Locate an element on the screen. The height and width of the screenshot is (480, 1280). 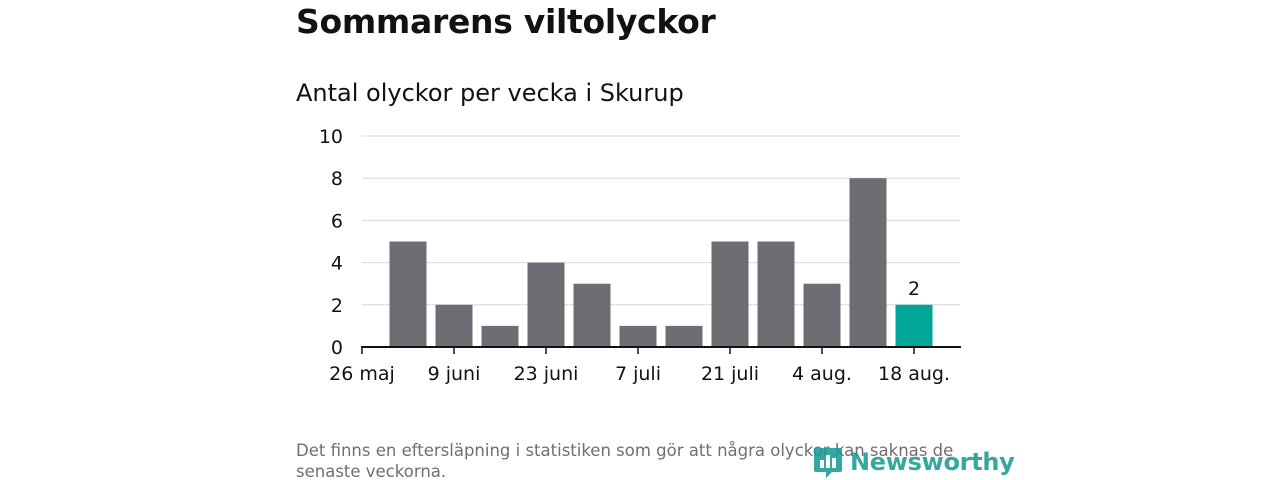
x-tick-label: 9 juni is located at coordinates (454, 374).